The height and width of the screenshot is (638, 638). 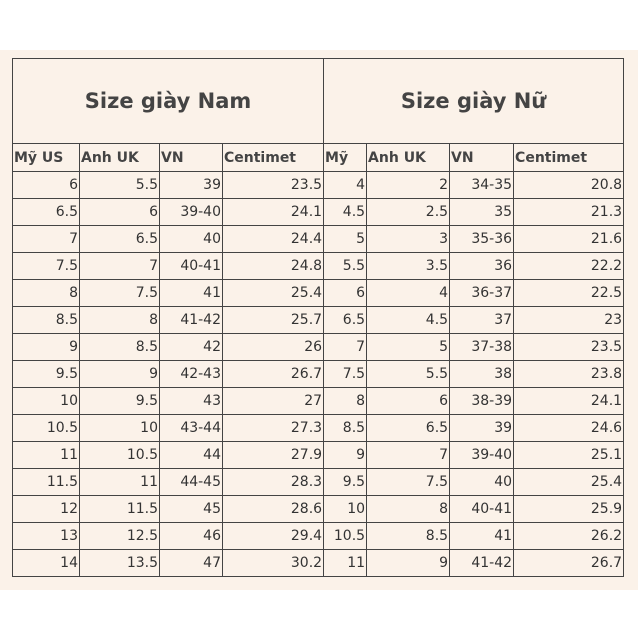 I want to click on table-cell: 13, so click(x=46, y=536).